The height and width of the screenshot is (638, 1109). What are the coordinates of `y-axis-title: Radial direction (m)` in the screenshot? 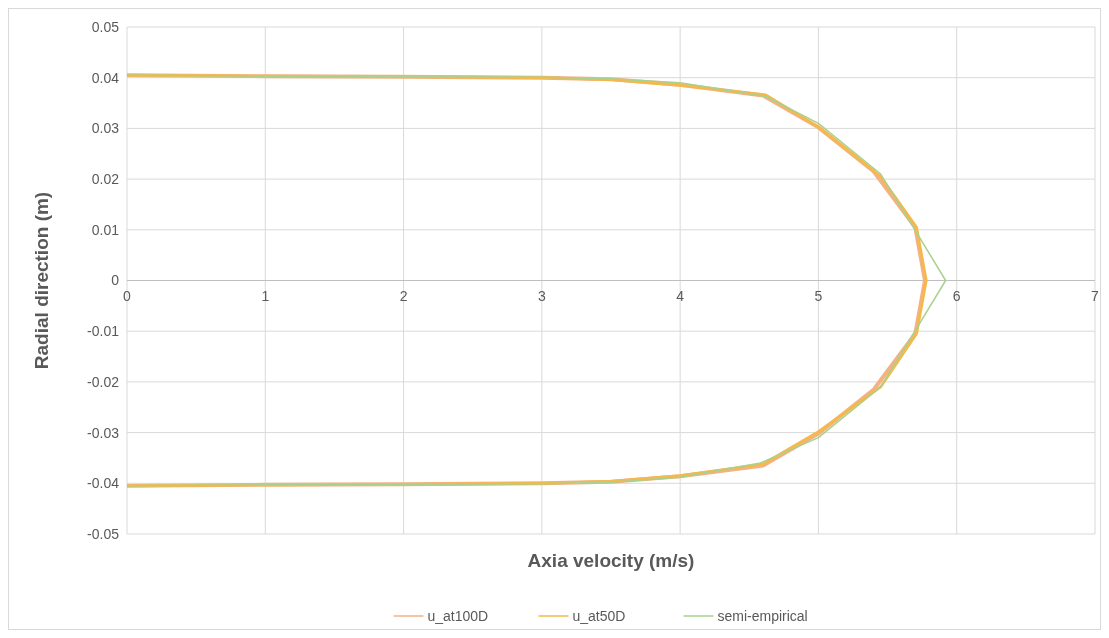 It's located at (41, 280).